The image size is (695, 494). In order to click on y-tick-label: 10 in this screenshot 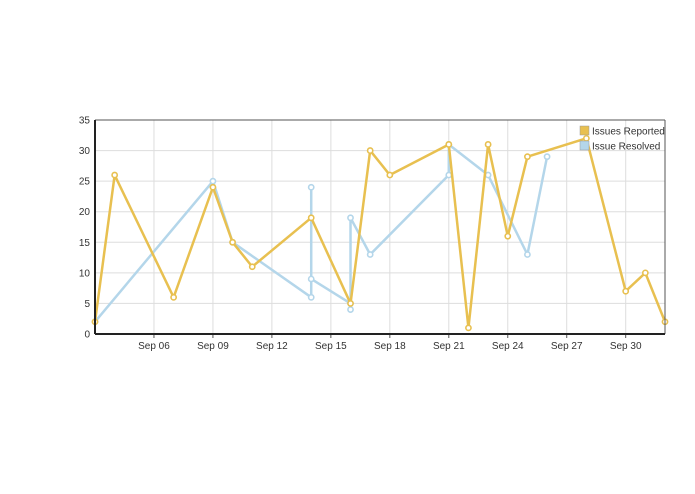, I will do `click(85, 273)`.